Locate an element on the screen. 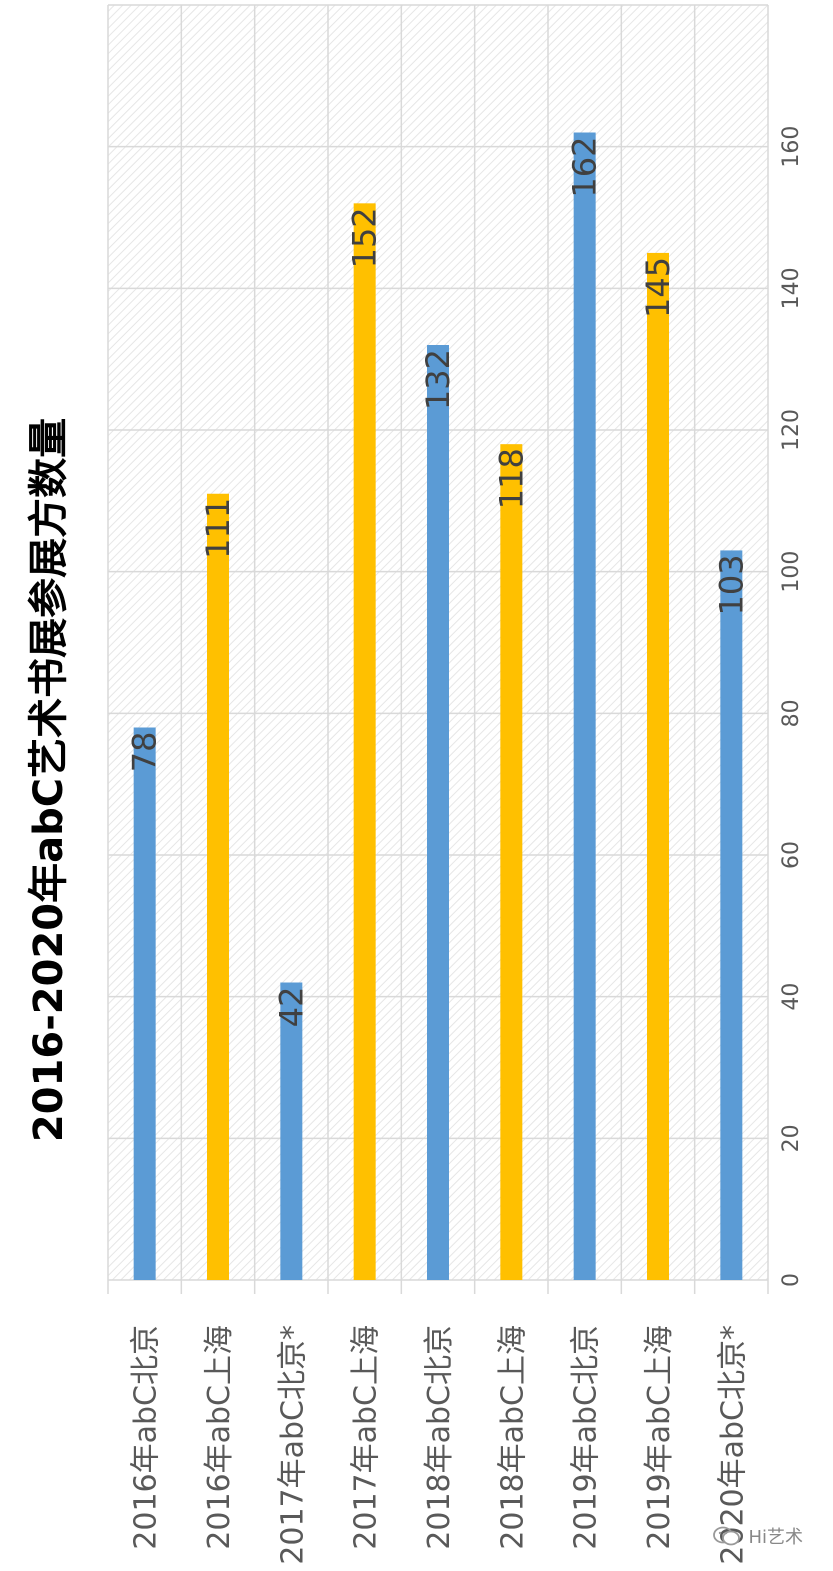  category-label: 2018年abC北京 is located at coordinates (439, 1437).